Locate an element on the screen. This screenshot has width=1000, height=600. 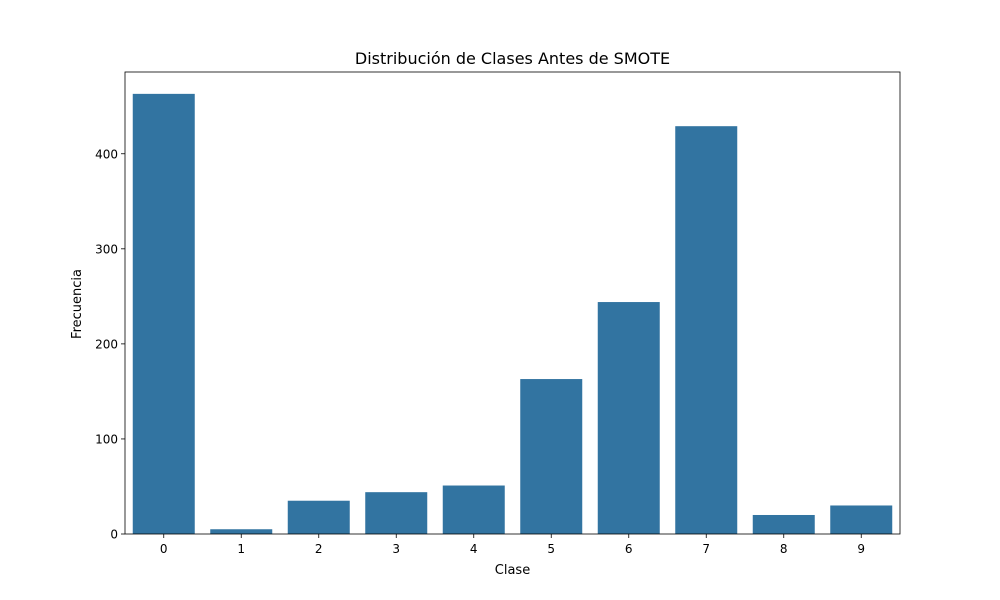
chart-title: Distribución de Clases Antes de SMOTE is located at coordinates (512, 58).